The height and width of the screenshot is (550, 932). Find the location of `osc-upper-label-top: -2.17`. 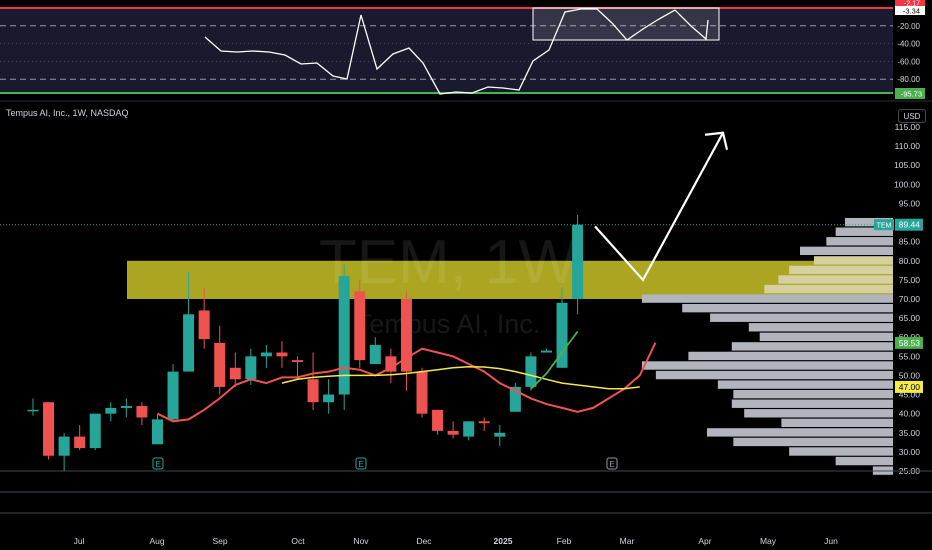

osc-upper-label-top: -2.17 is located at coordinates (912, 4).